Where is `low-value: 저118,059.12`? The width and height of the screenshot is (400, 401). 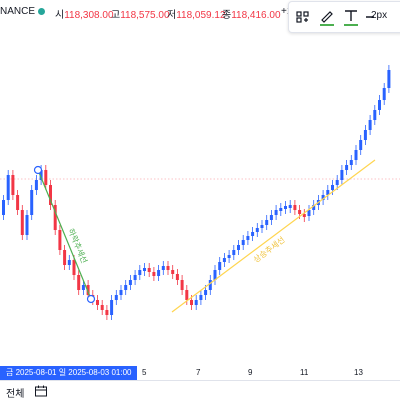 low-value: 저118,059.12 is located at coordinates (196, 15).